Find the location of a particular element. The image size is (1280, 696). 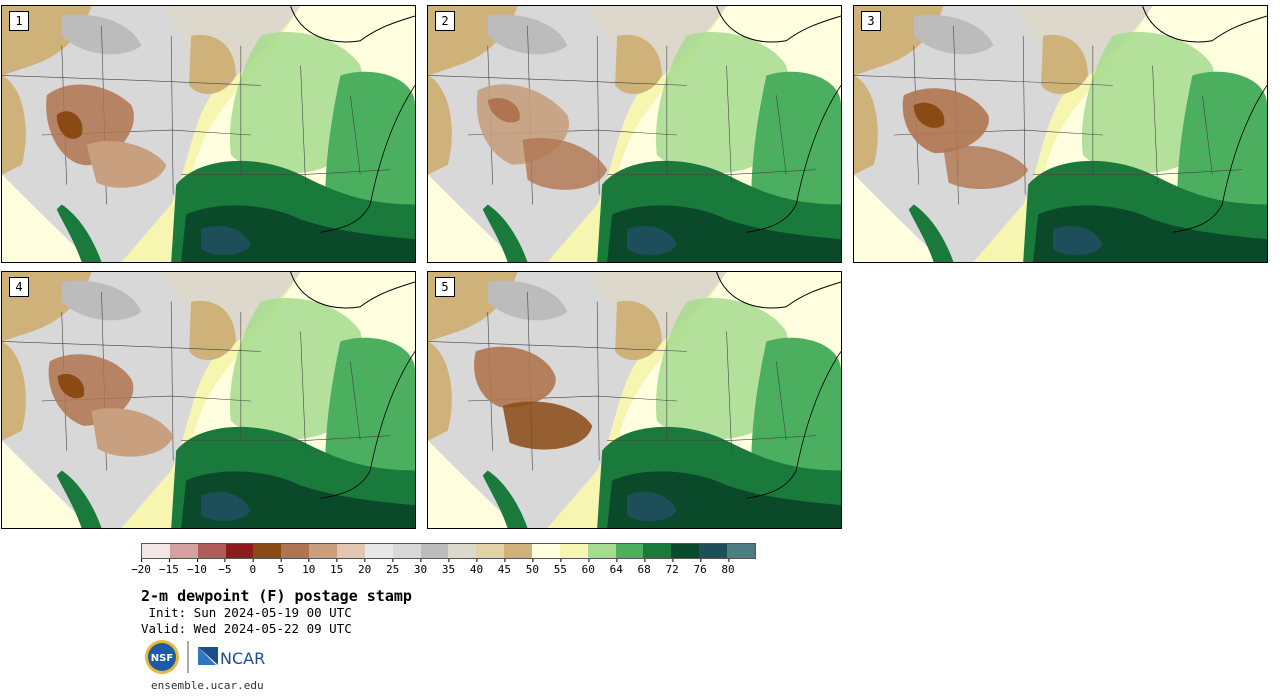

panel-number: 2 is located at coordinates (445, 21).